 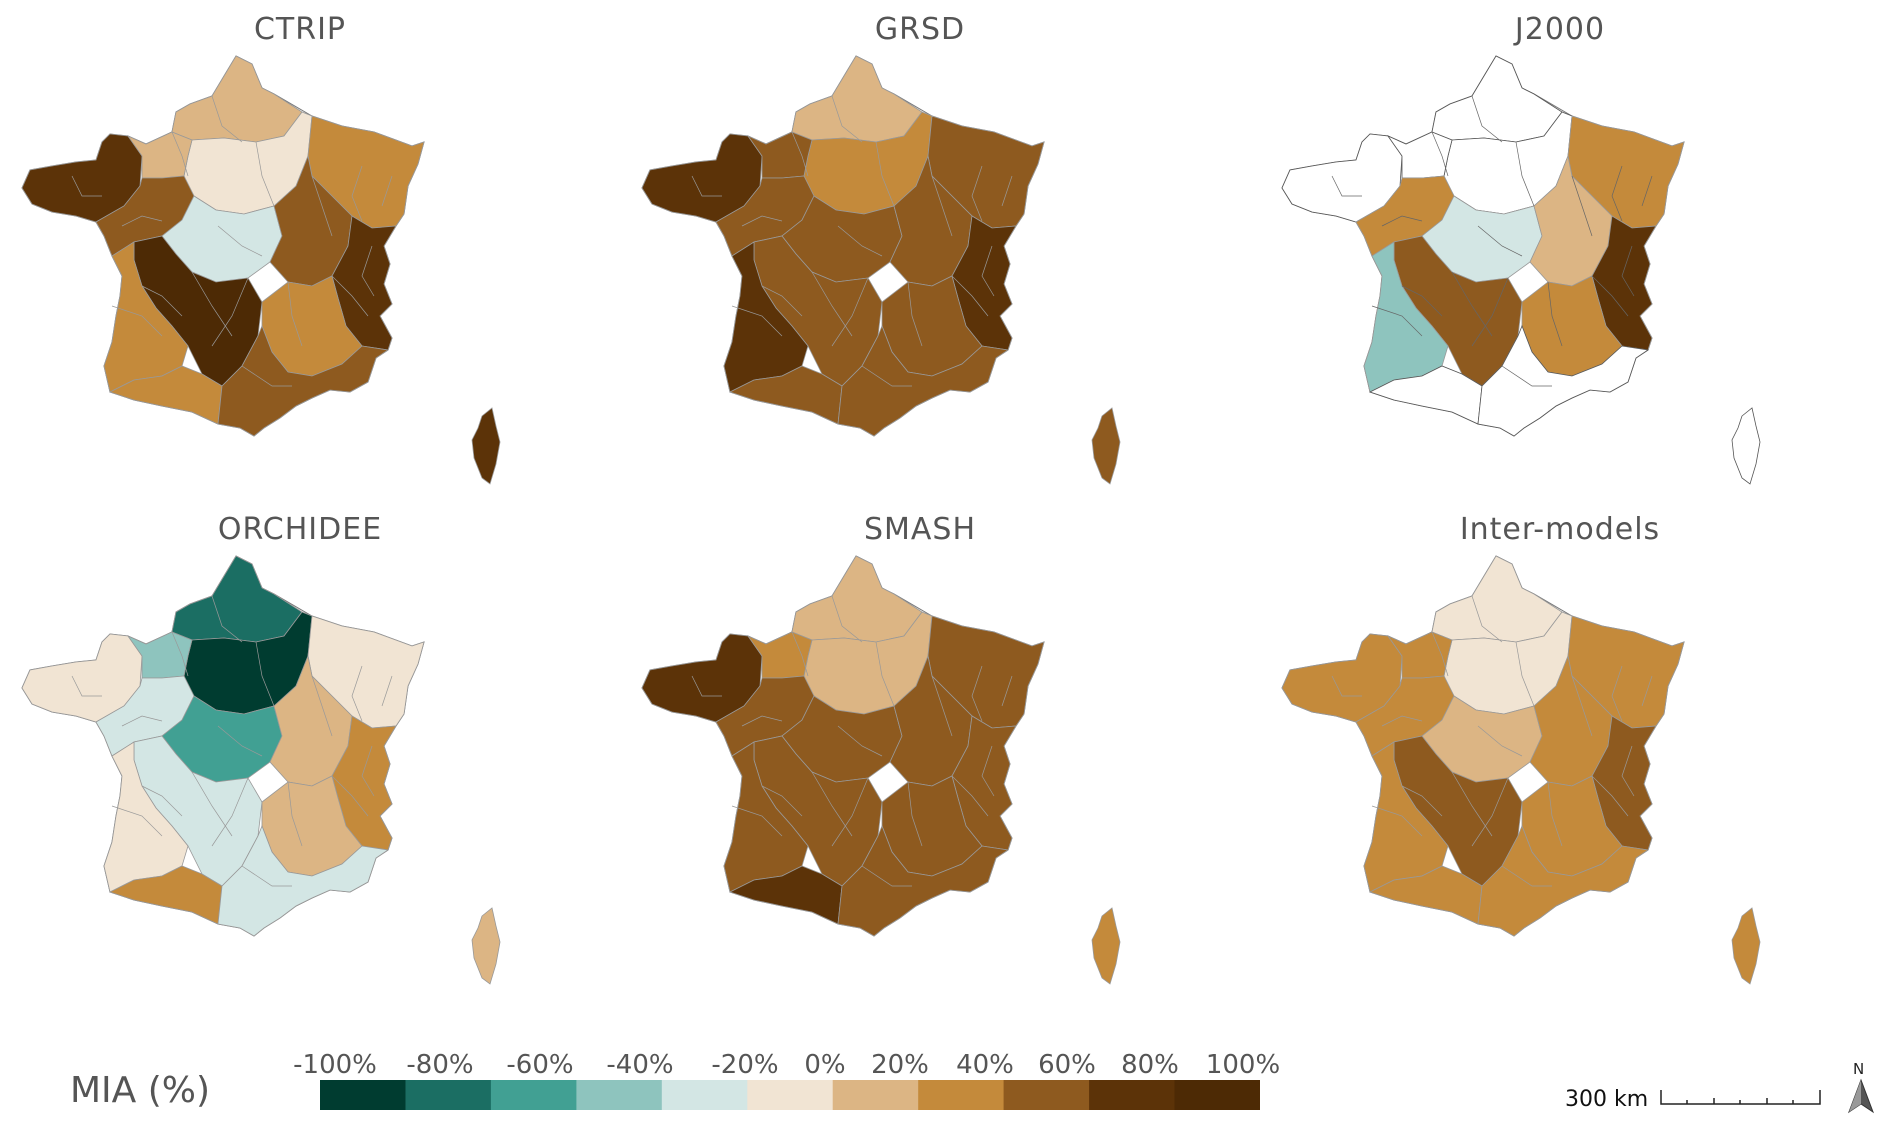 I want to click on legend-tick-label: -100%, so click(x=335, y=1065).